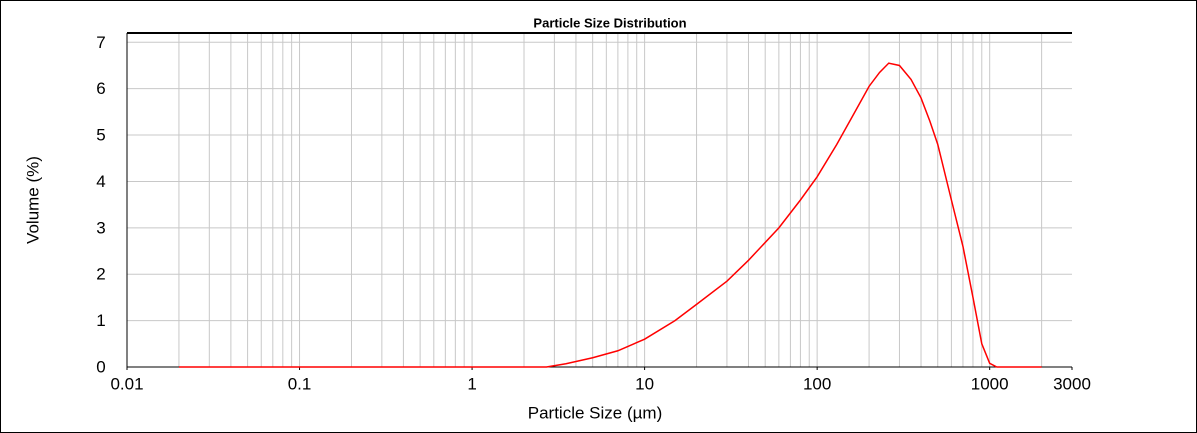 The width and height of the screenshot is (1197, 433). What do you see at coordinates (609, 22) in the screenshot?
I see `chart-title: Particle Size Distribution` at bounding box center [609, 22].